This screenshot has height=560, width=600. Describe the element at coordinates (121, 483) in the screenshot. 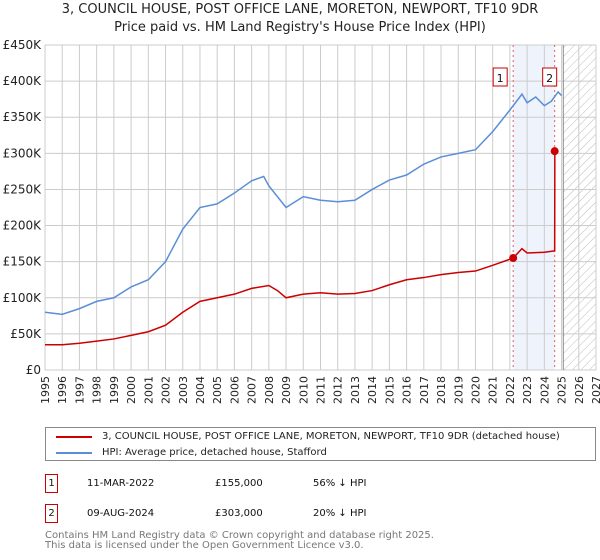

I see `date: 11-MAR-2022` at that location.